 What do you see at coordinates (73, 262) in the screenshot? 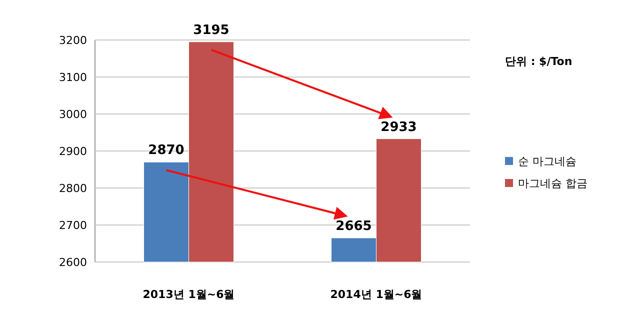
I see `y-tick-label: 2600` at bounding box center [73, 262].